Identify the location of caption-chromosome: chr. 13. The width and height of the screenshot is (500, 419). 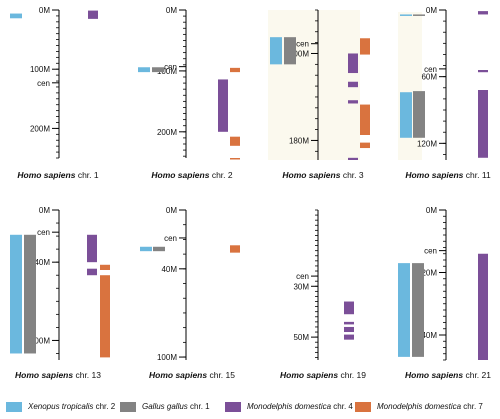
(87, 375).